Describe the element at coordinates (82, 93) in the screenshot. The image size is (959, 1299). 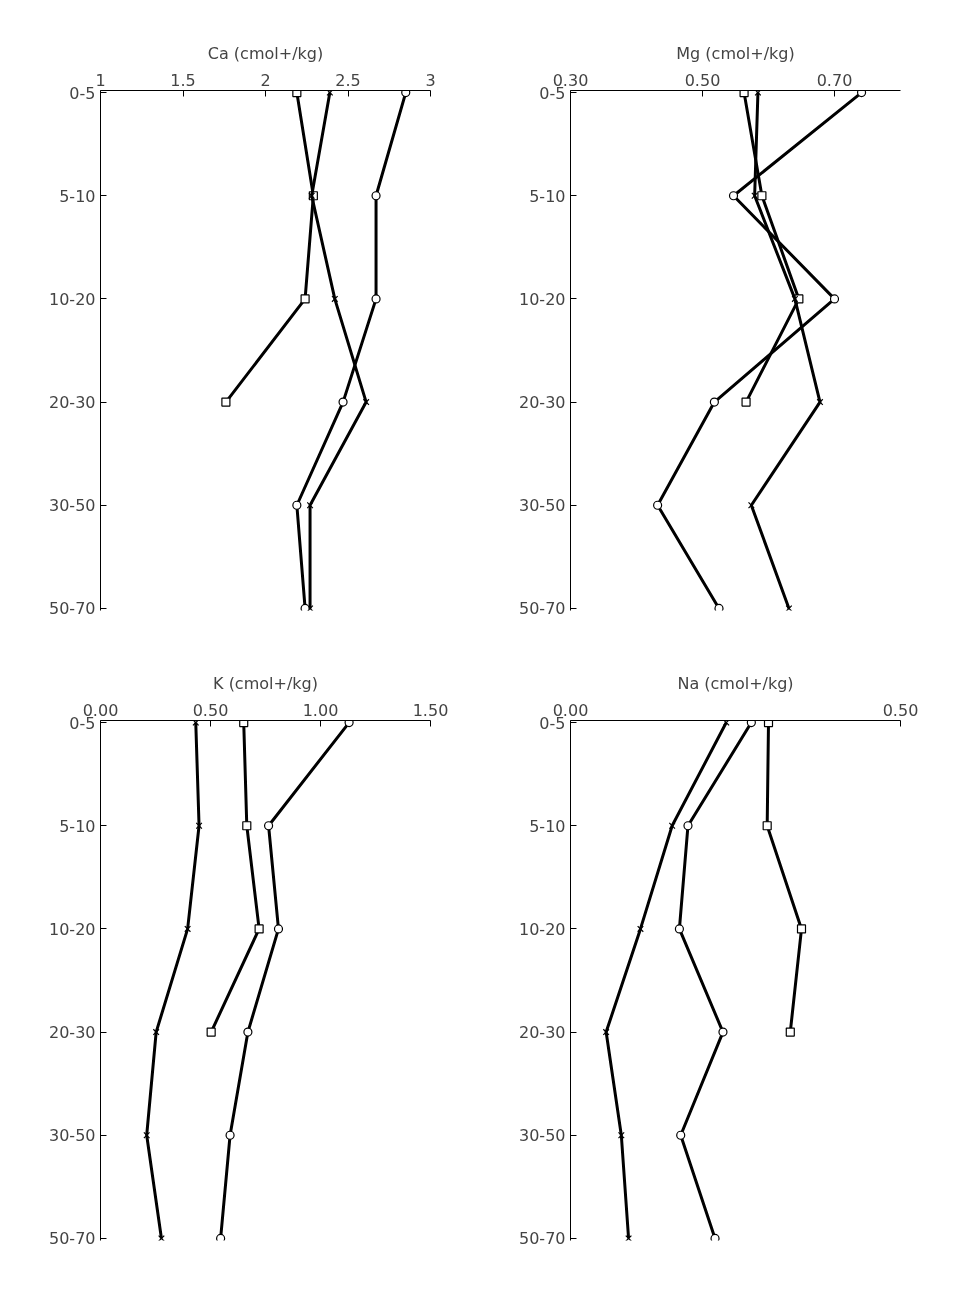
I see `y-tick-label: 0-5` at that location.